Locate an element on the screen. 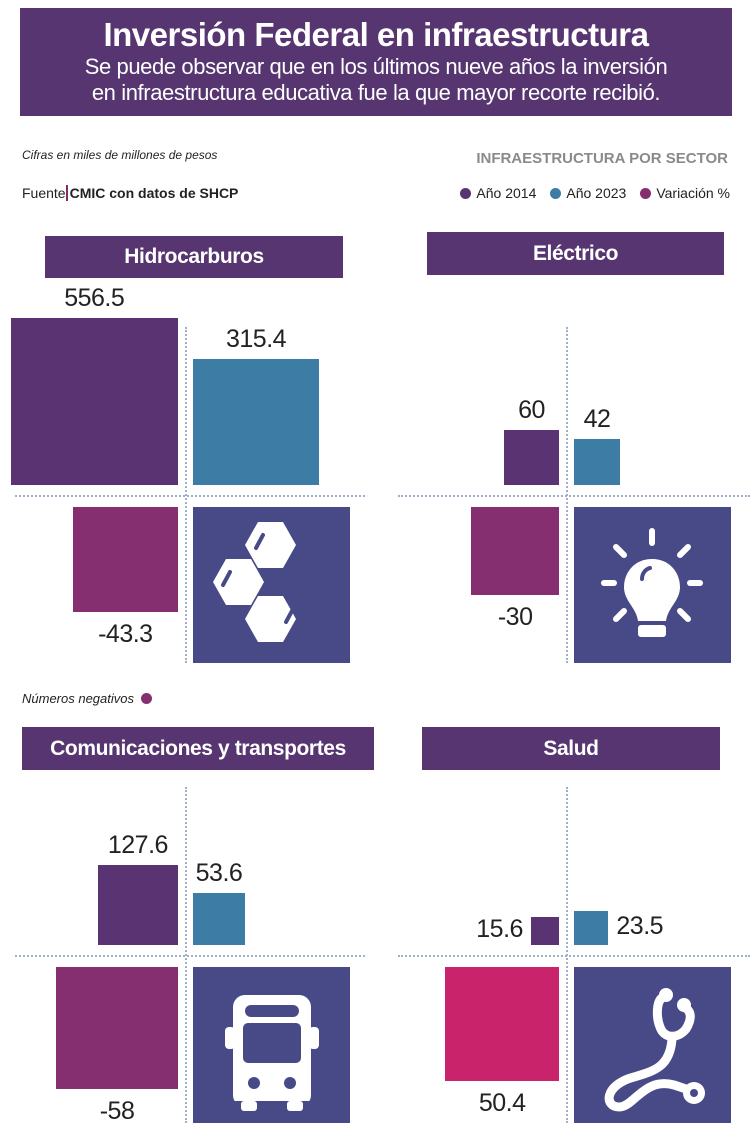 This screenshot has height=1147, width=750. icon-box-comunicaciones is located at coordinates (271, 1045).